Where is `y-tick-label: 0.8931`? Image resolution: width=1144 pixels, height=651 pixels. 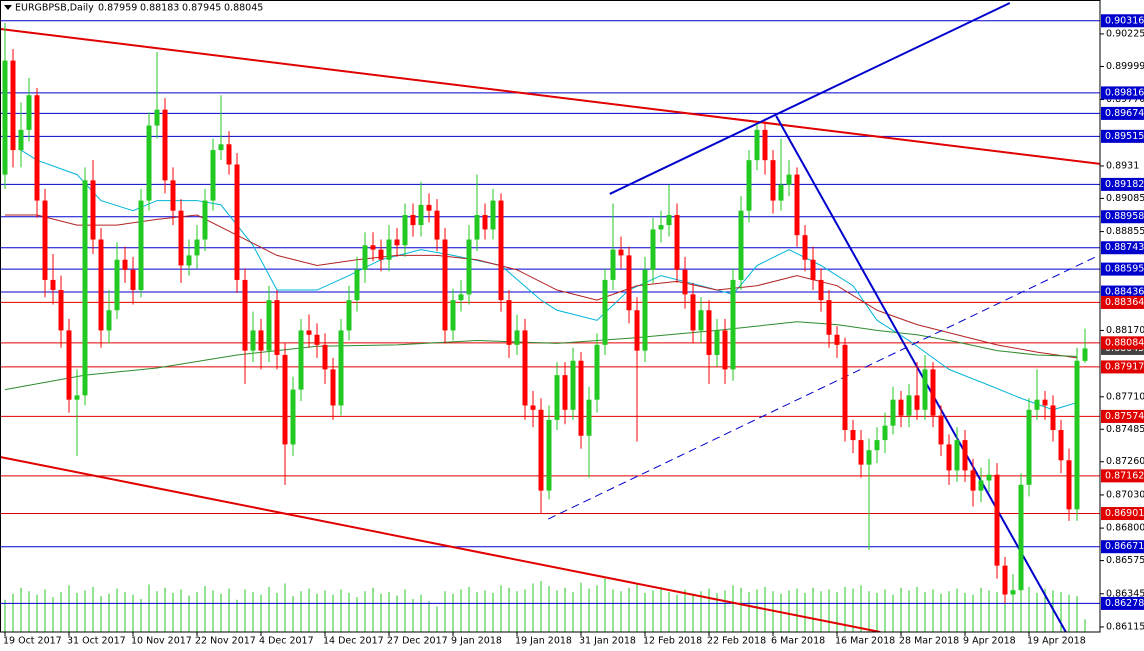
y-tick-label: 0.8931 is located at coordinates (1122, 165).